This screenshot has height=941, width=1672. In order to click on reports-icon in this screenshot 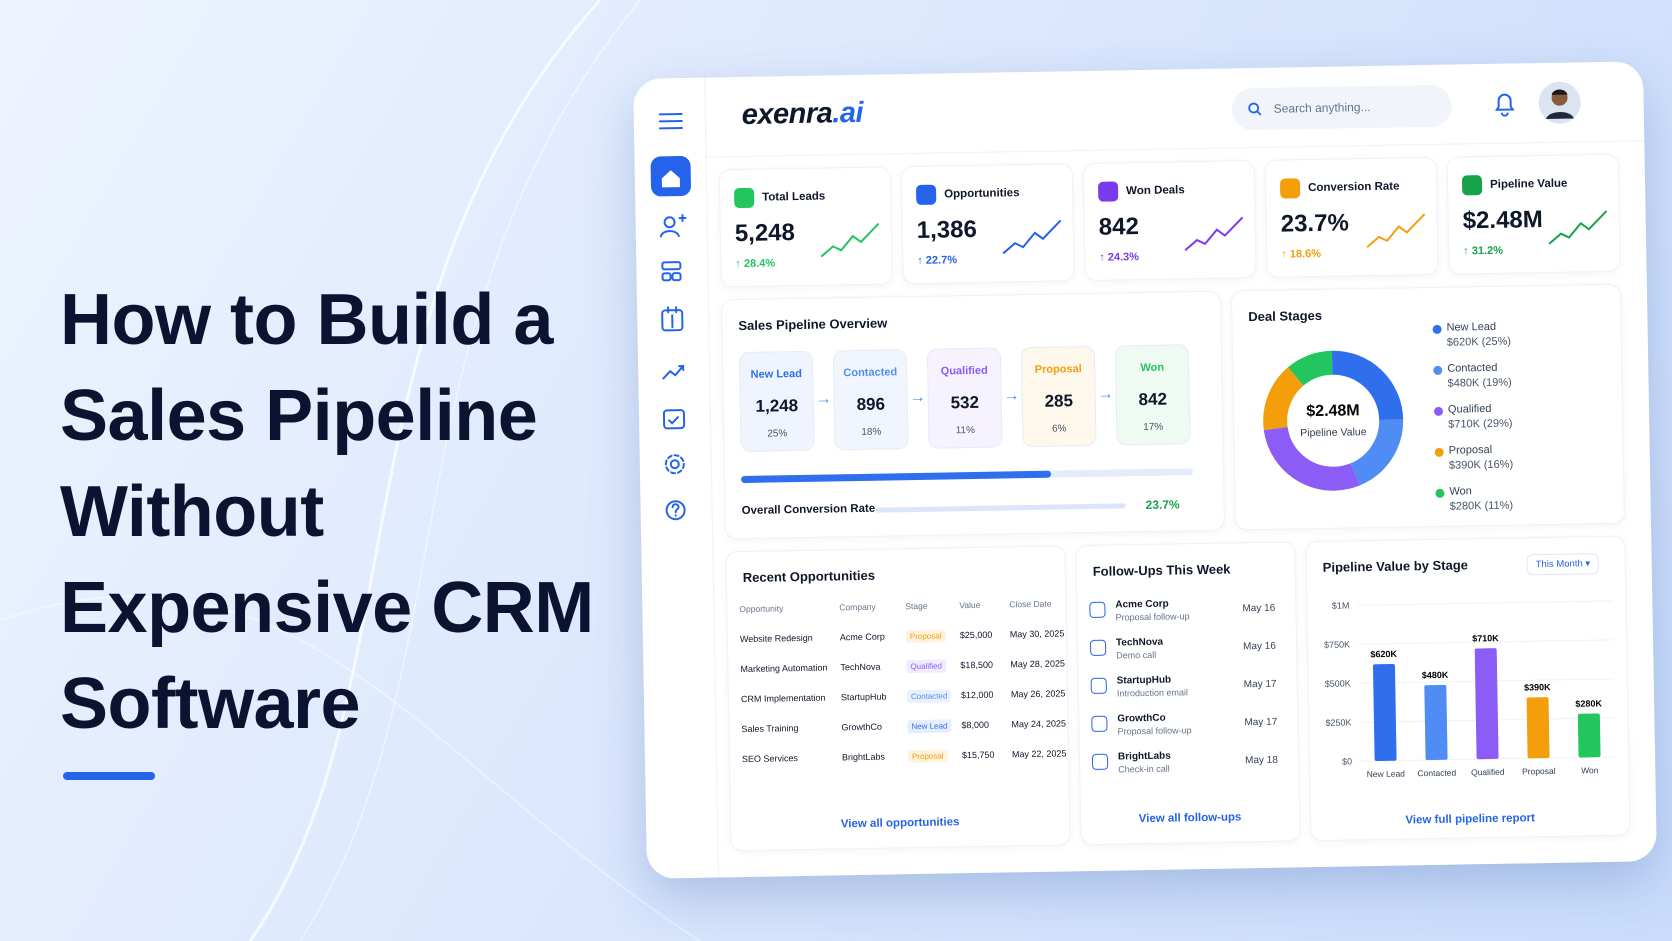, I will do `click(673, 372)`.